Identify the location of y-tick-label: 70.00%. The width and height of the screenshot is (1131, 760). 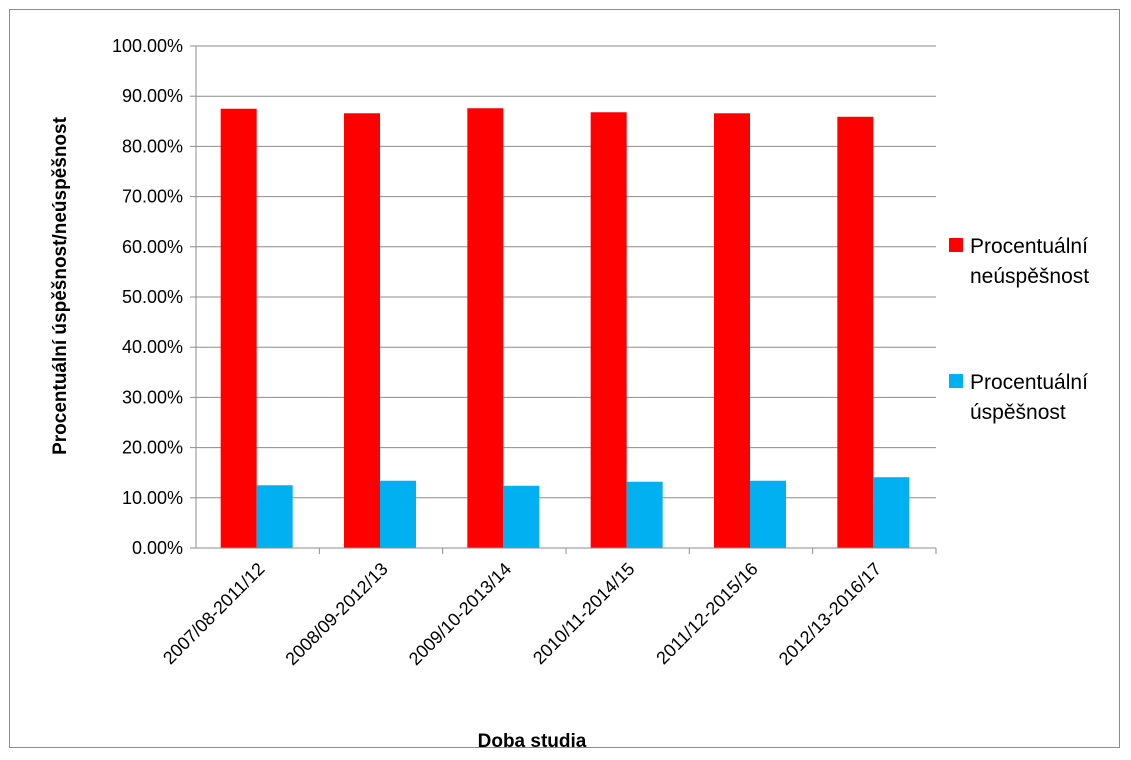
(152, 197).